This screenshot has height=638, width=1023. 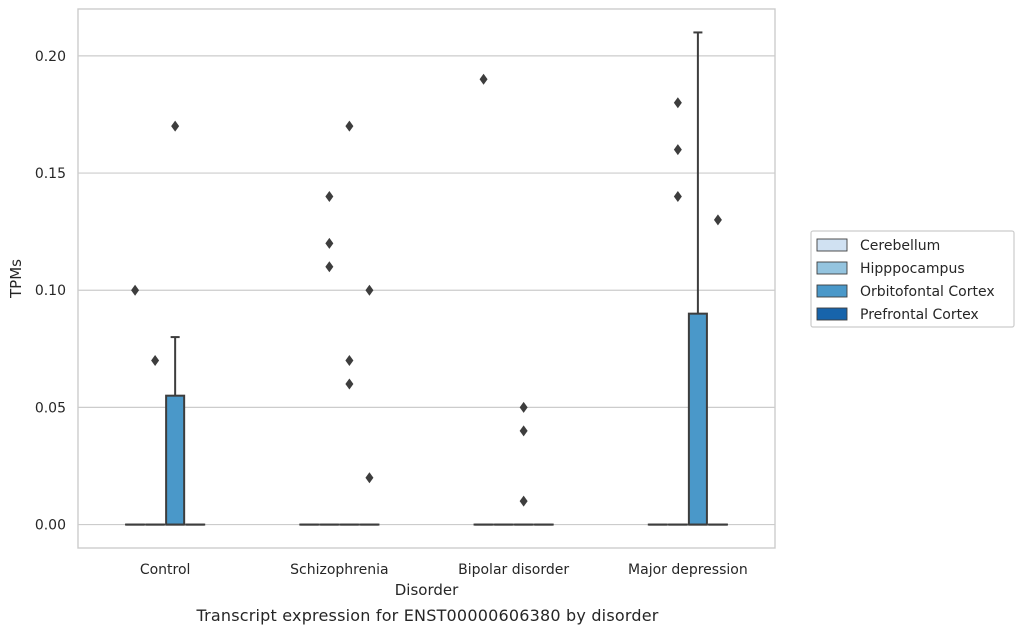 What do you see at coordinates (50, 291) in the screenshot?
I see `y-tick-label: 0.10` at bounding box center [50, 291].